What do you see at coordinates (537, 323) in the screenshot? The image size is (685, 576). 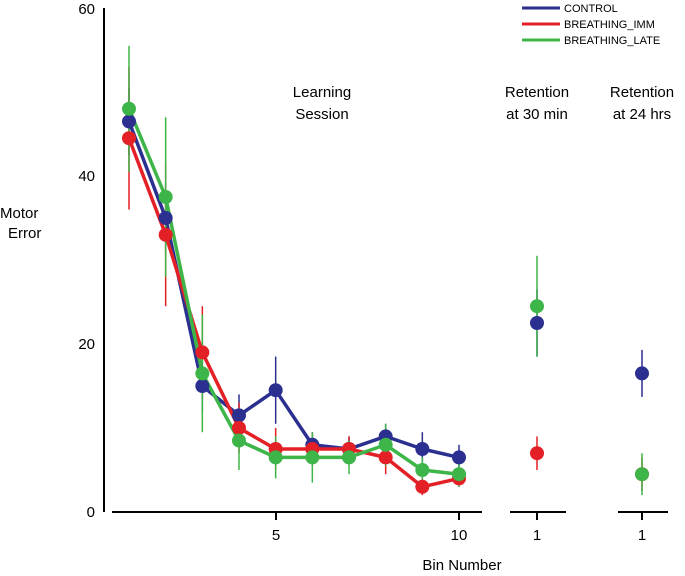 I see `point-control-retention30` at bounding box center [537, 323].